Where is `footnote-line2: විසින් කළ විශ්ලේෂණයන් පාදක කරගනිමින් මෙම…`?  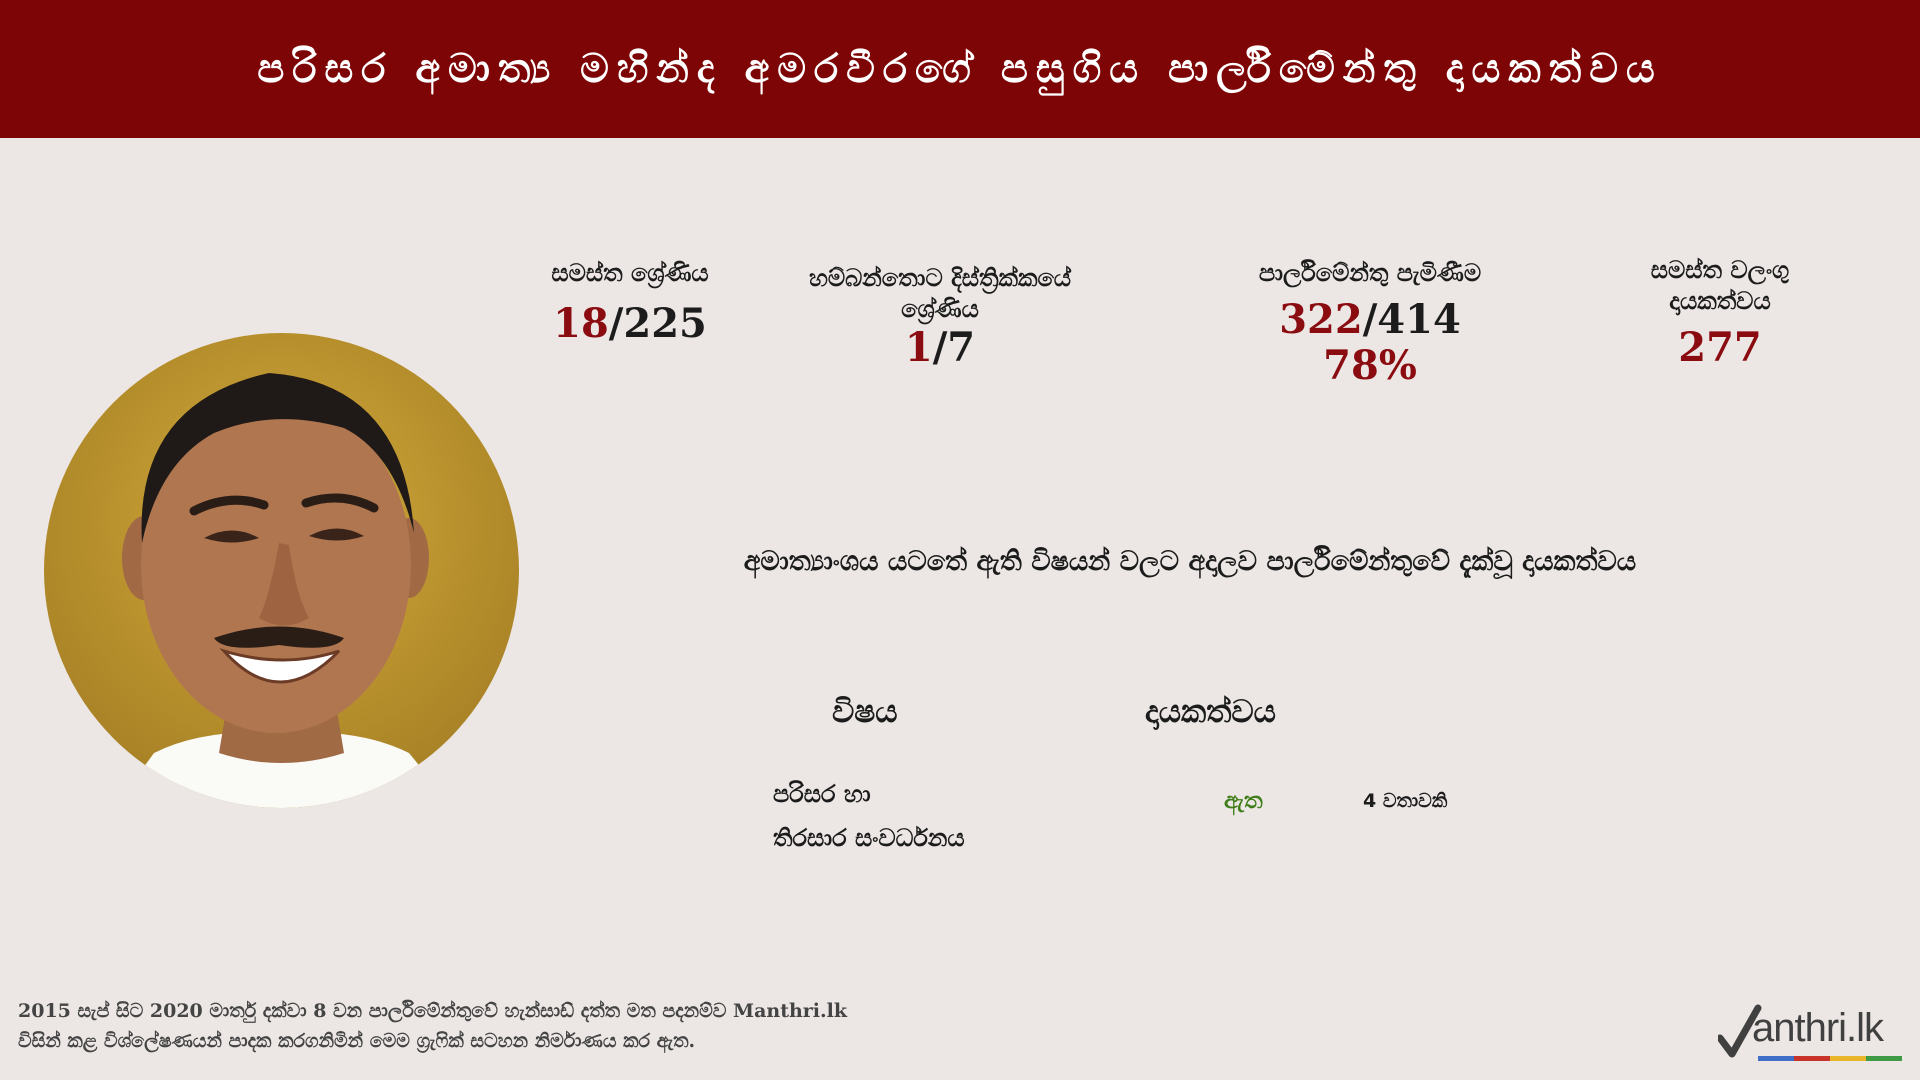
footnote-line2: විසින් කළ විශ්ලේෂණයන් පාදක කරගනිමින් මෙම… is located at coordinates (357, 1041).